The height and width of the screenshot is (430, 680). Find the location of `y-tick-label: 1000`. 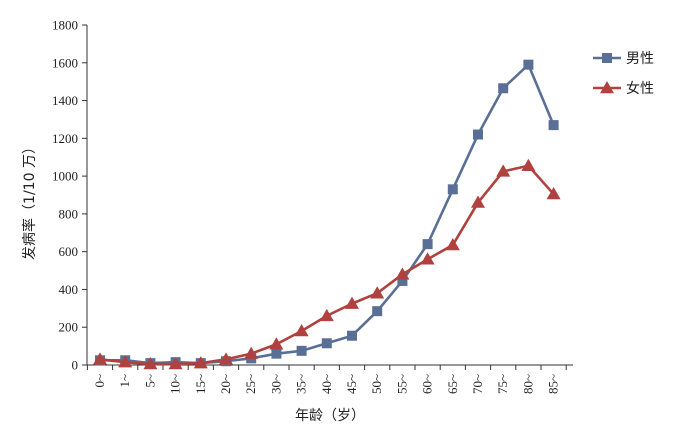

y-tick-label: 1000 is located at coordinates (65, 176).